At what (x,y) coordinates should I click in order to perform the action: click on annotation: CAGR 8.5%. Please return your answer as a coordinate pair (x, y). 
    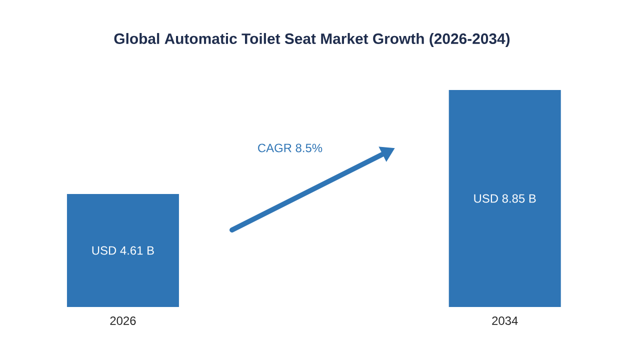
    Looking at the image, I should click on (290, 148).